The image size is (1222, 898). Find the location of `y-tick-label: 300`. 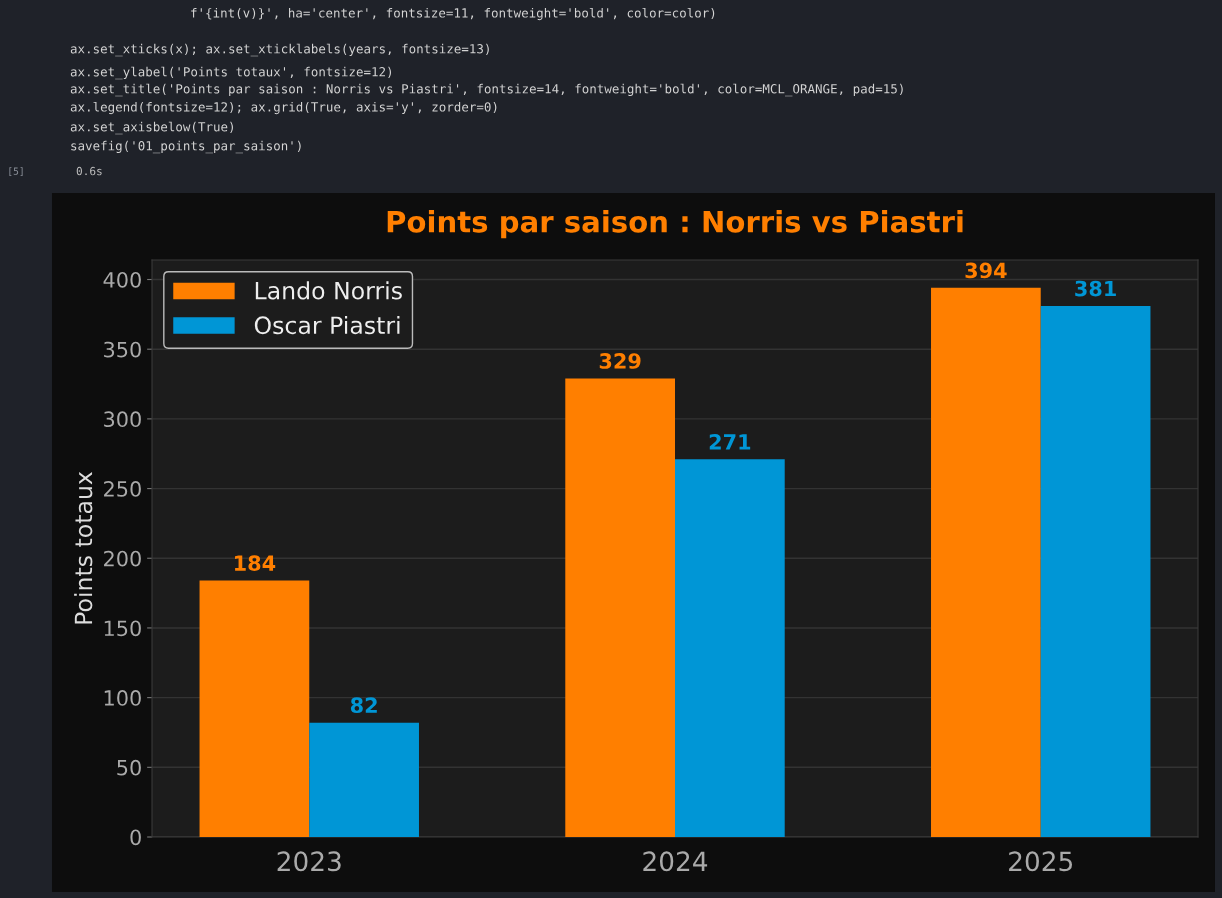

y-tick-label: 300 is located at coordinates (122, 419).